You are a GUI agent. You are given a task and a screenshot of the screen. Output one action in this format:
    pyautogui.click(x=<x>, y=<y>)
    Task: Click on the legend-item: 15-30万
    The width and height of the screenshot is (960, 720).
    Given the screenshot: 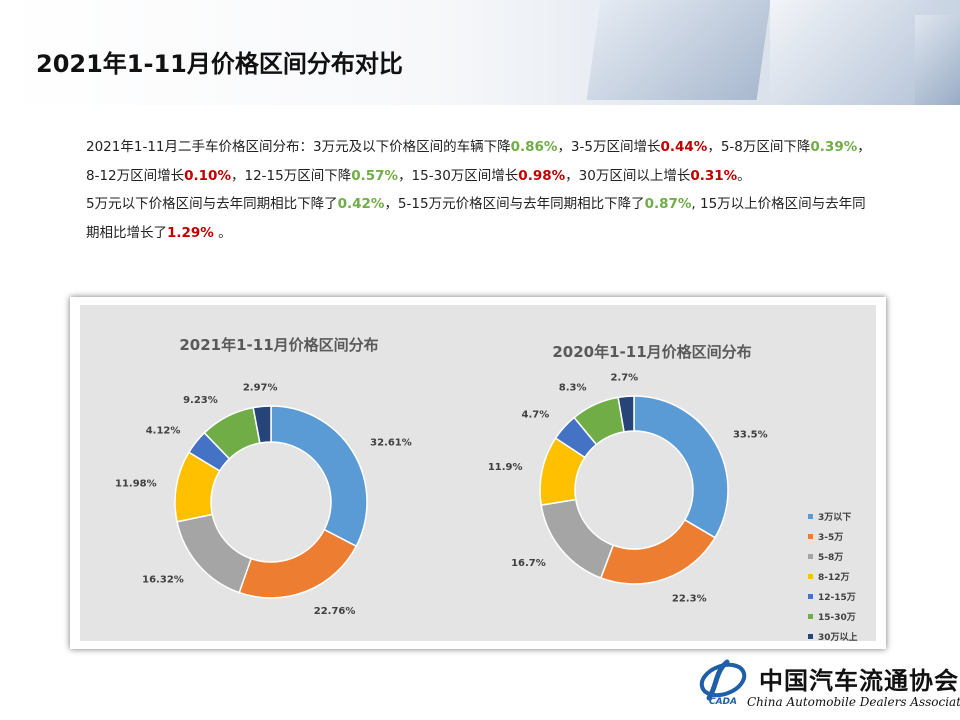 What is the action you would take?
    pyautogui.click(x=837, y=617)
    